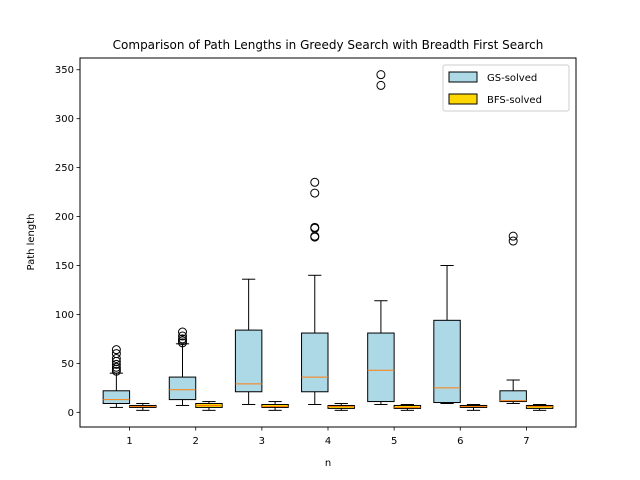  What do you see at coordinates (71, 413) in the screenshot?
I see `y-tick-label: 0` at bounding box center [71, 413].